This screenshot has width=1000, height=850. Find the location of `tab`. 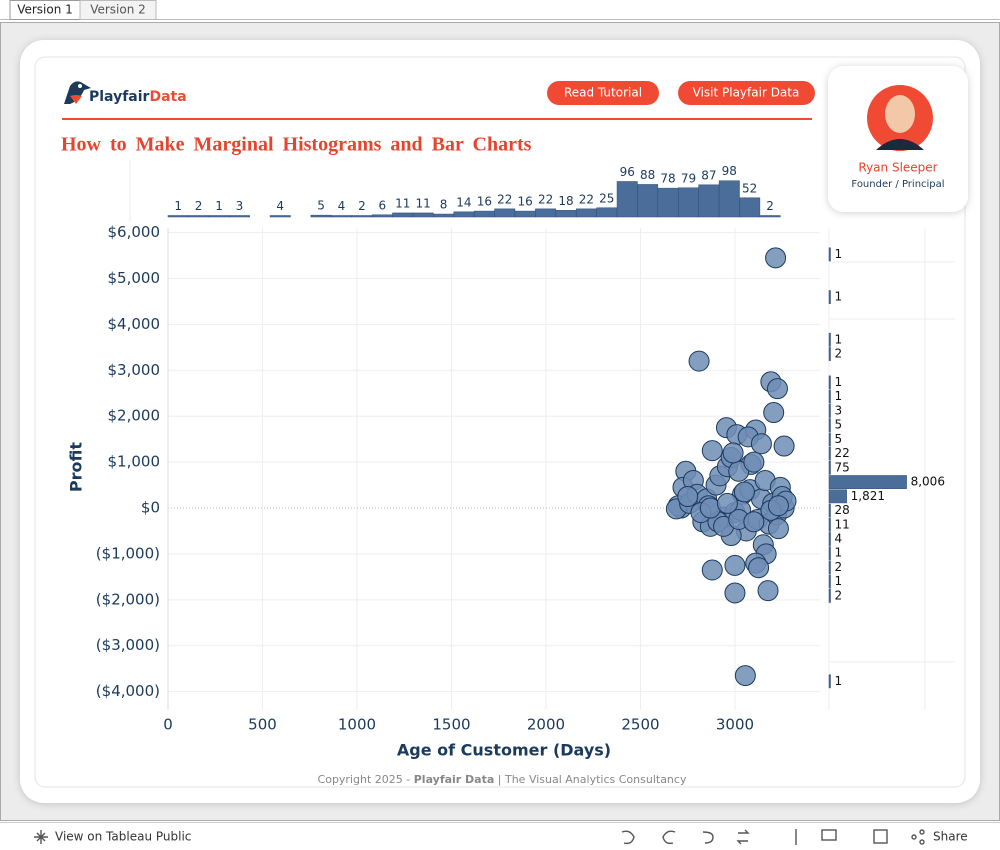

tab is located at coordinates (118, 10).